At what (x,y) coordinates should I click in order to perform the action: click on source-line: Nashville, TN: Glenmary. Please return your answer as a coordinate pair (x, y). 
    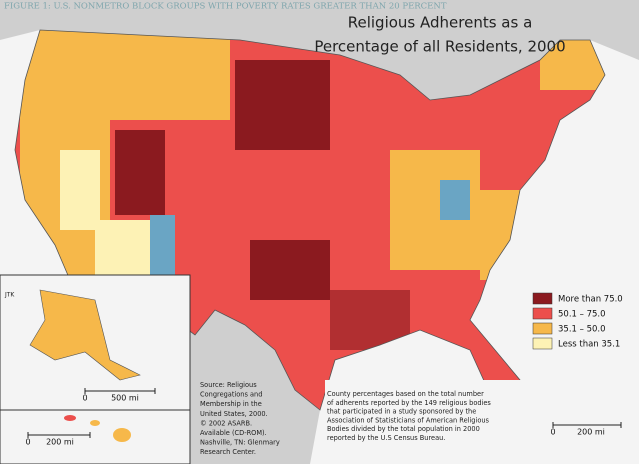
    Looking at the image, I should click on (240, 443).